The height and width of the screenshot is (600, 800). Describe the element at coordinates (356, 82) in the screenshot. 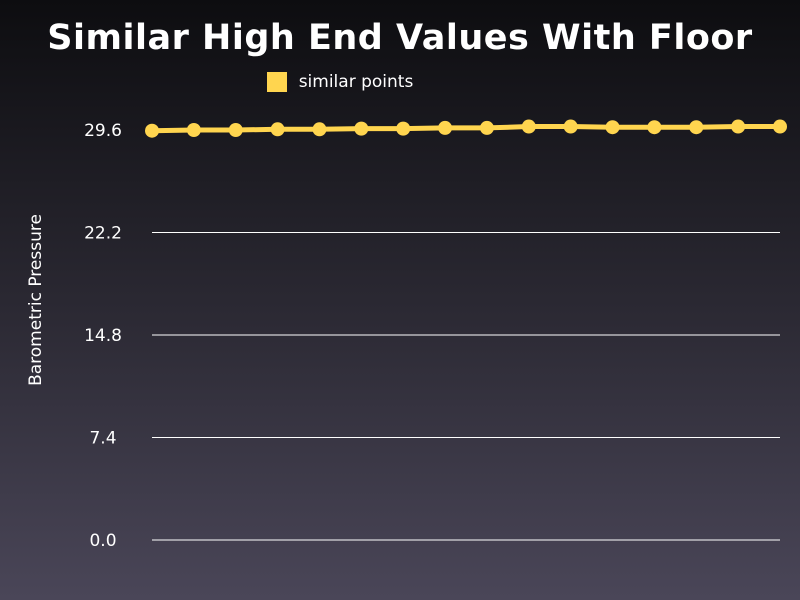

I see `legend-label: similar points` at that location.